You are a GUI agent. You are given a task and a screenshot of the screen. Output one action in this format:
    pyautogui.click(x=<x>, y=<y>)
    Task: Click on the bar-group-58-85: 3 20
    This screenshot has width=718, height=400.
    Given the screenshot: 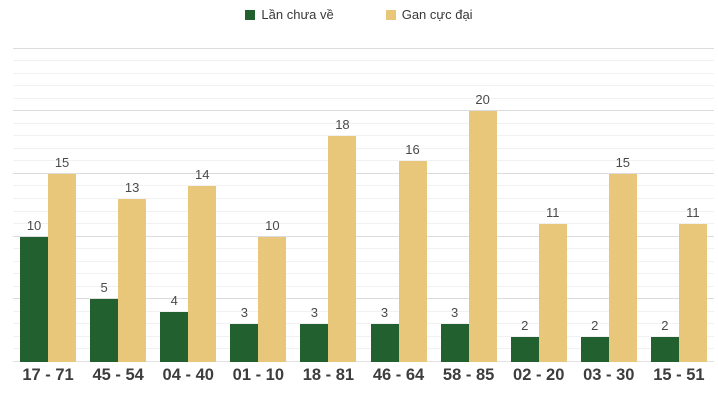 What is the action you would take?
    pyautogui.click(x=469, y=204)
    